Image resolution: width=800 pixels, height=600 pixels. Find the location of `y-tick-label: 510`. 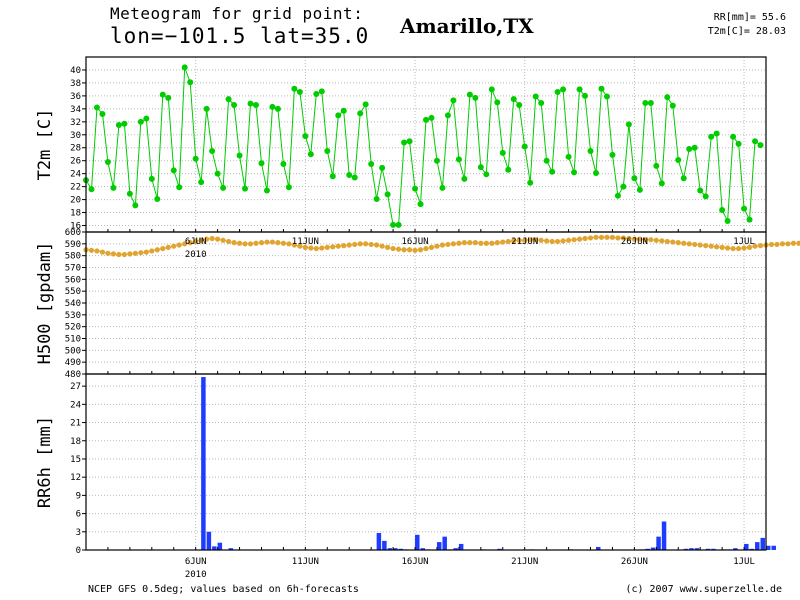

y-tick-label: 510 is located at coordinates (73, 340).